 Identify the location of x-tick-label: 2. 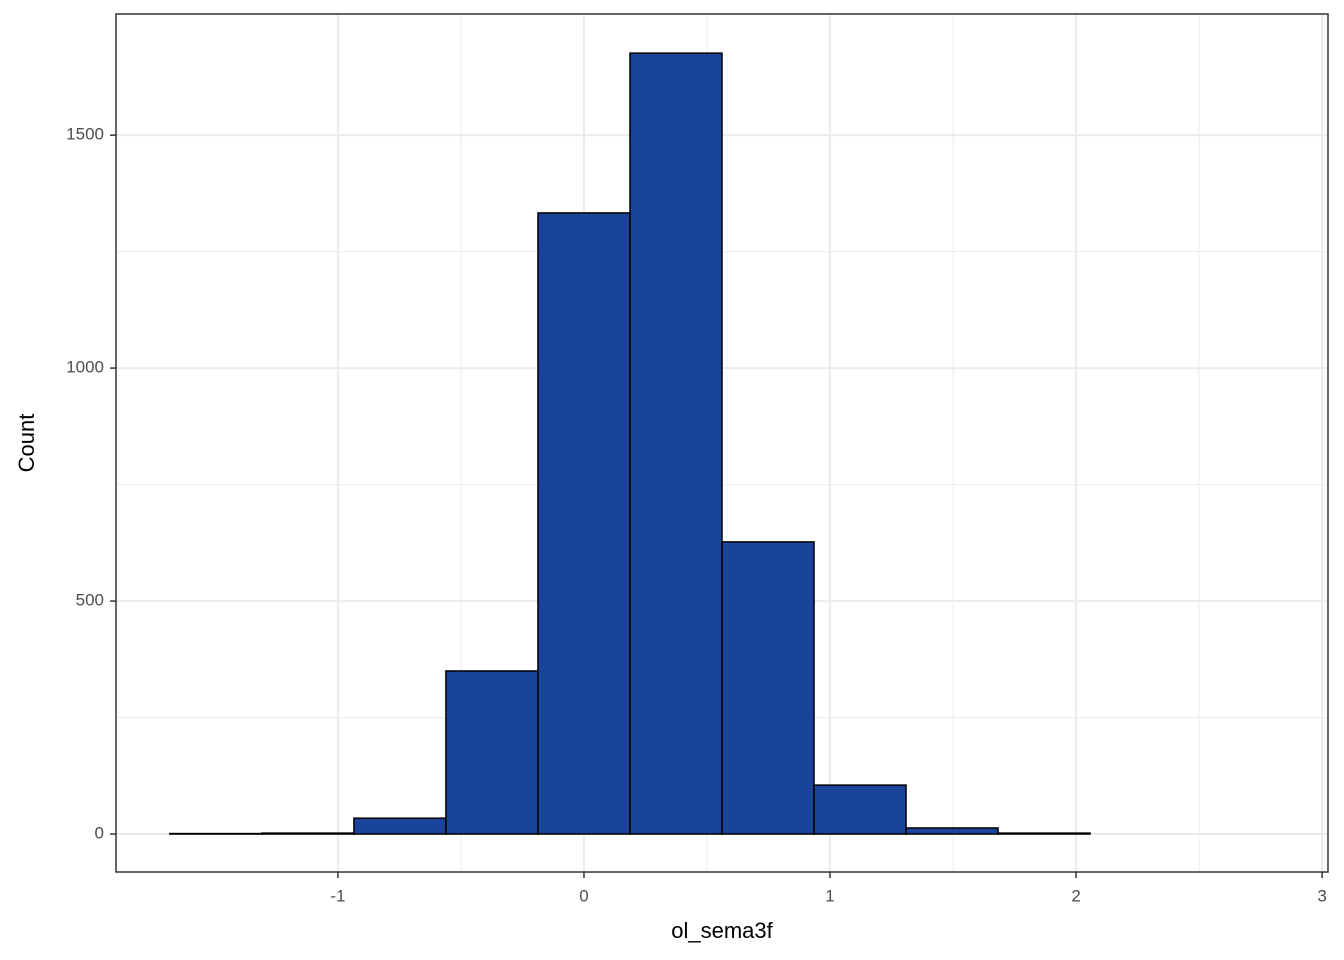
(1075, 895).